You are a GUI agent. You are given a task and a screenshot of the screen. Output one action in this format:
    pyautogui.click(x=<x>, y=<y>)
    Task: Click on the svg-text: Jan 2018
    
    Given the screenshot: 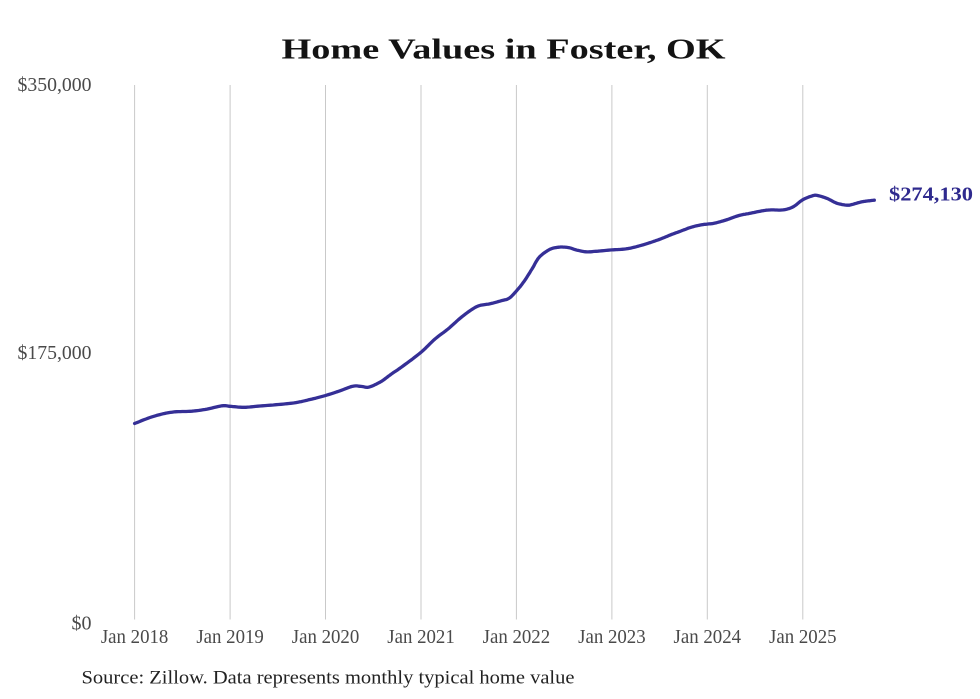 What is the action you would take?
    pyautogui.click(x=135, y=637)
    